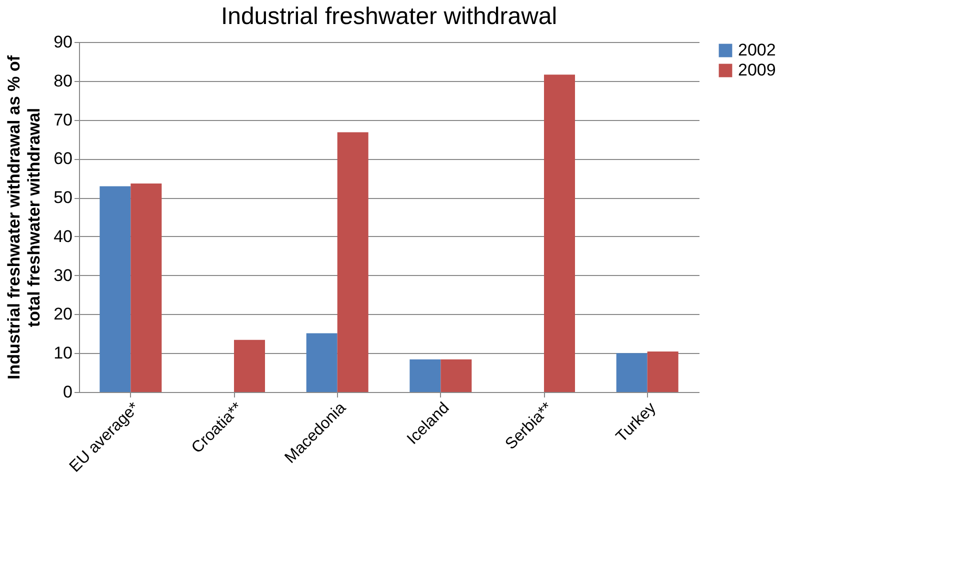 This screenshot has height=582, width=957. I want to click on y-tick-label: 70, so click(63, 120).